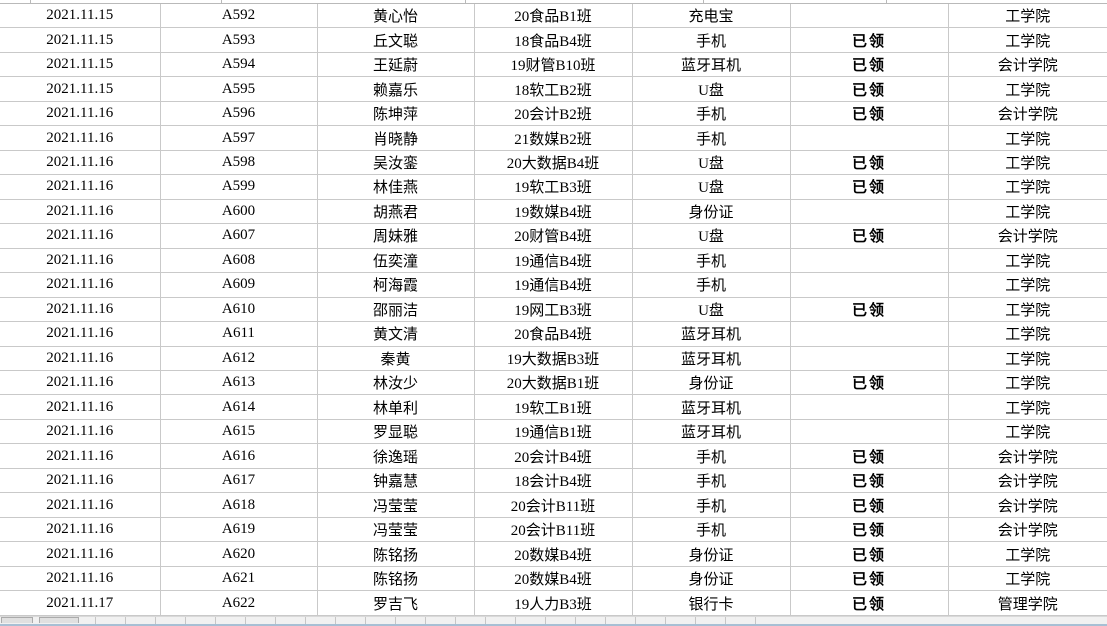  Describe the element at coordinates (239, 579) in the screenshot. I see `cell-id: A621` at that location.